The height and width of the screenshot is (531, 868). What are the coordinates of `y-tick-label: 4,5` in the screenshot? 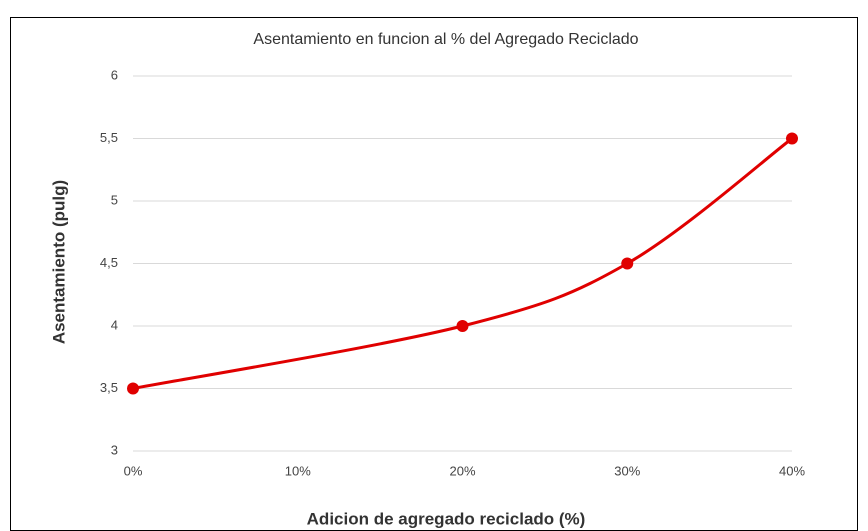 It's located at (109, 262).